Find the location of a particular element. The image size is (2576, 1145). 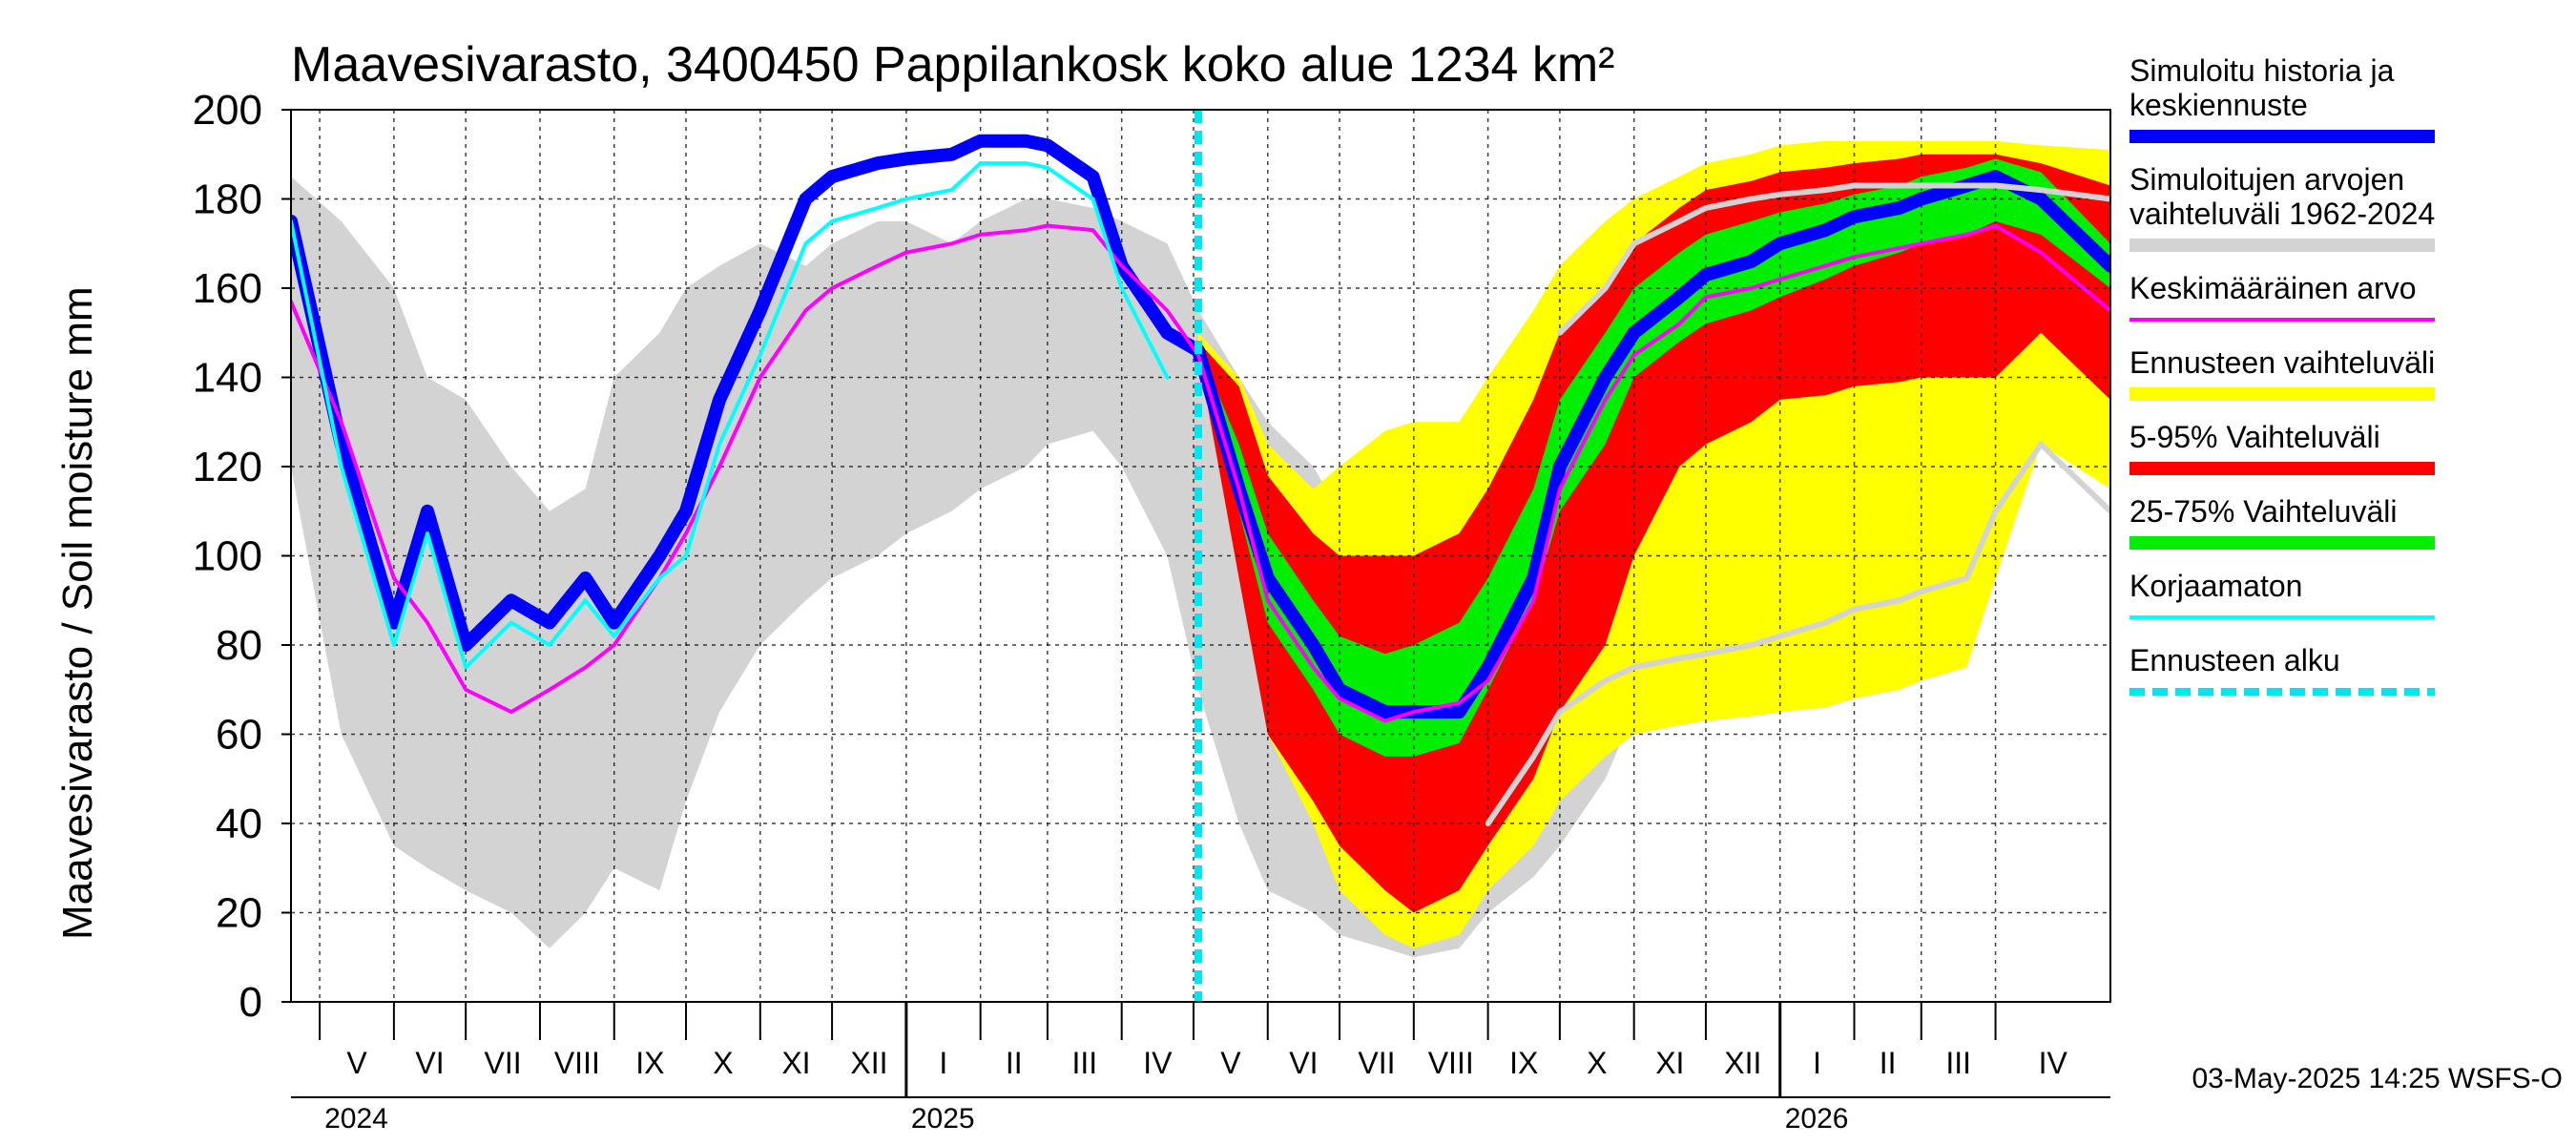

month-label-20: I is located at coordinates (1817, 1063).